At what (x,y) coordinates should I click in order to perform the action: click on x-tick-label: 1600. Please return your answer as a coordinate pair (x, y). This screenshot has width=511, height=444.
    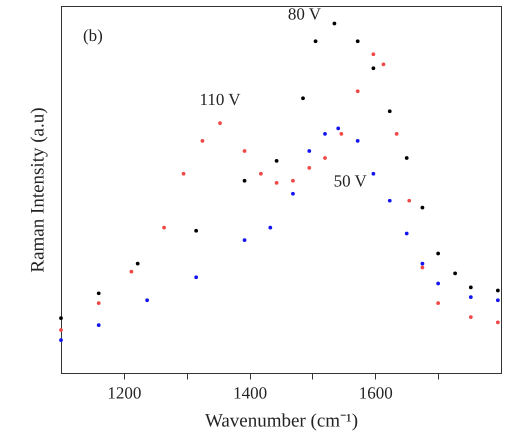
    Looking at the image, I should click on (375, 393).